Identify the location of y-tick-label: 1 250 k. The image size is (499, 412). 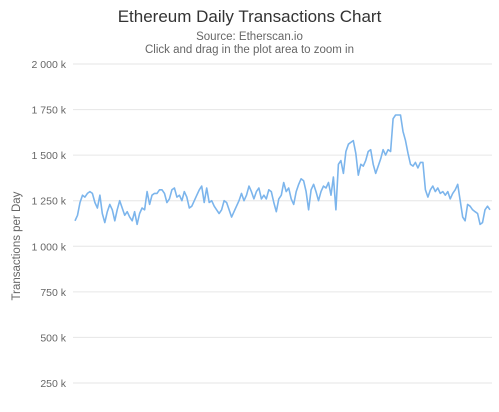
(49, 202).